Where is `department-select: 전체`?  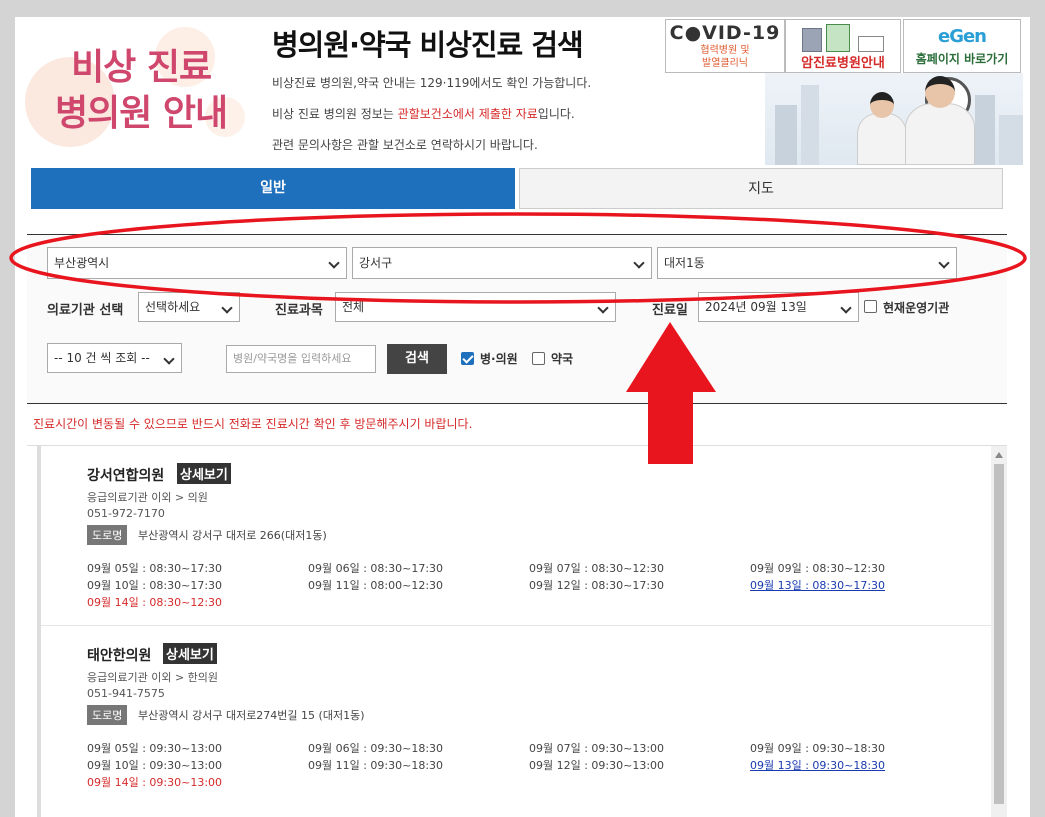 department-select: 전체 is located at coordinates (475, 307).